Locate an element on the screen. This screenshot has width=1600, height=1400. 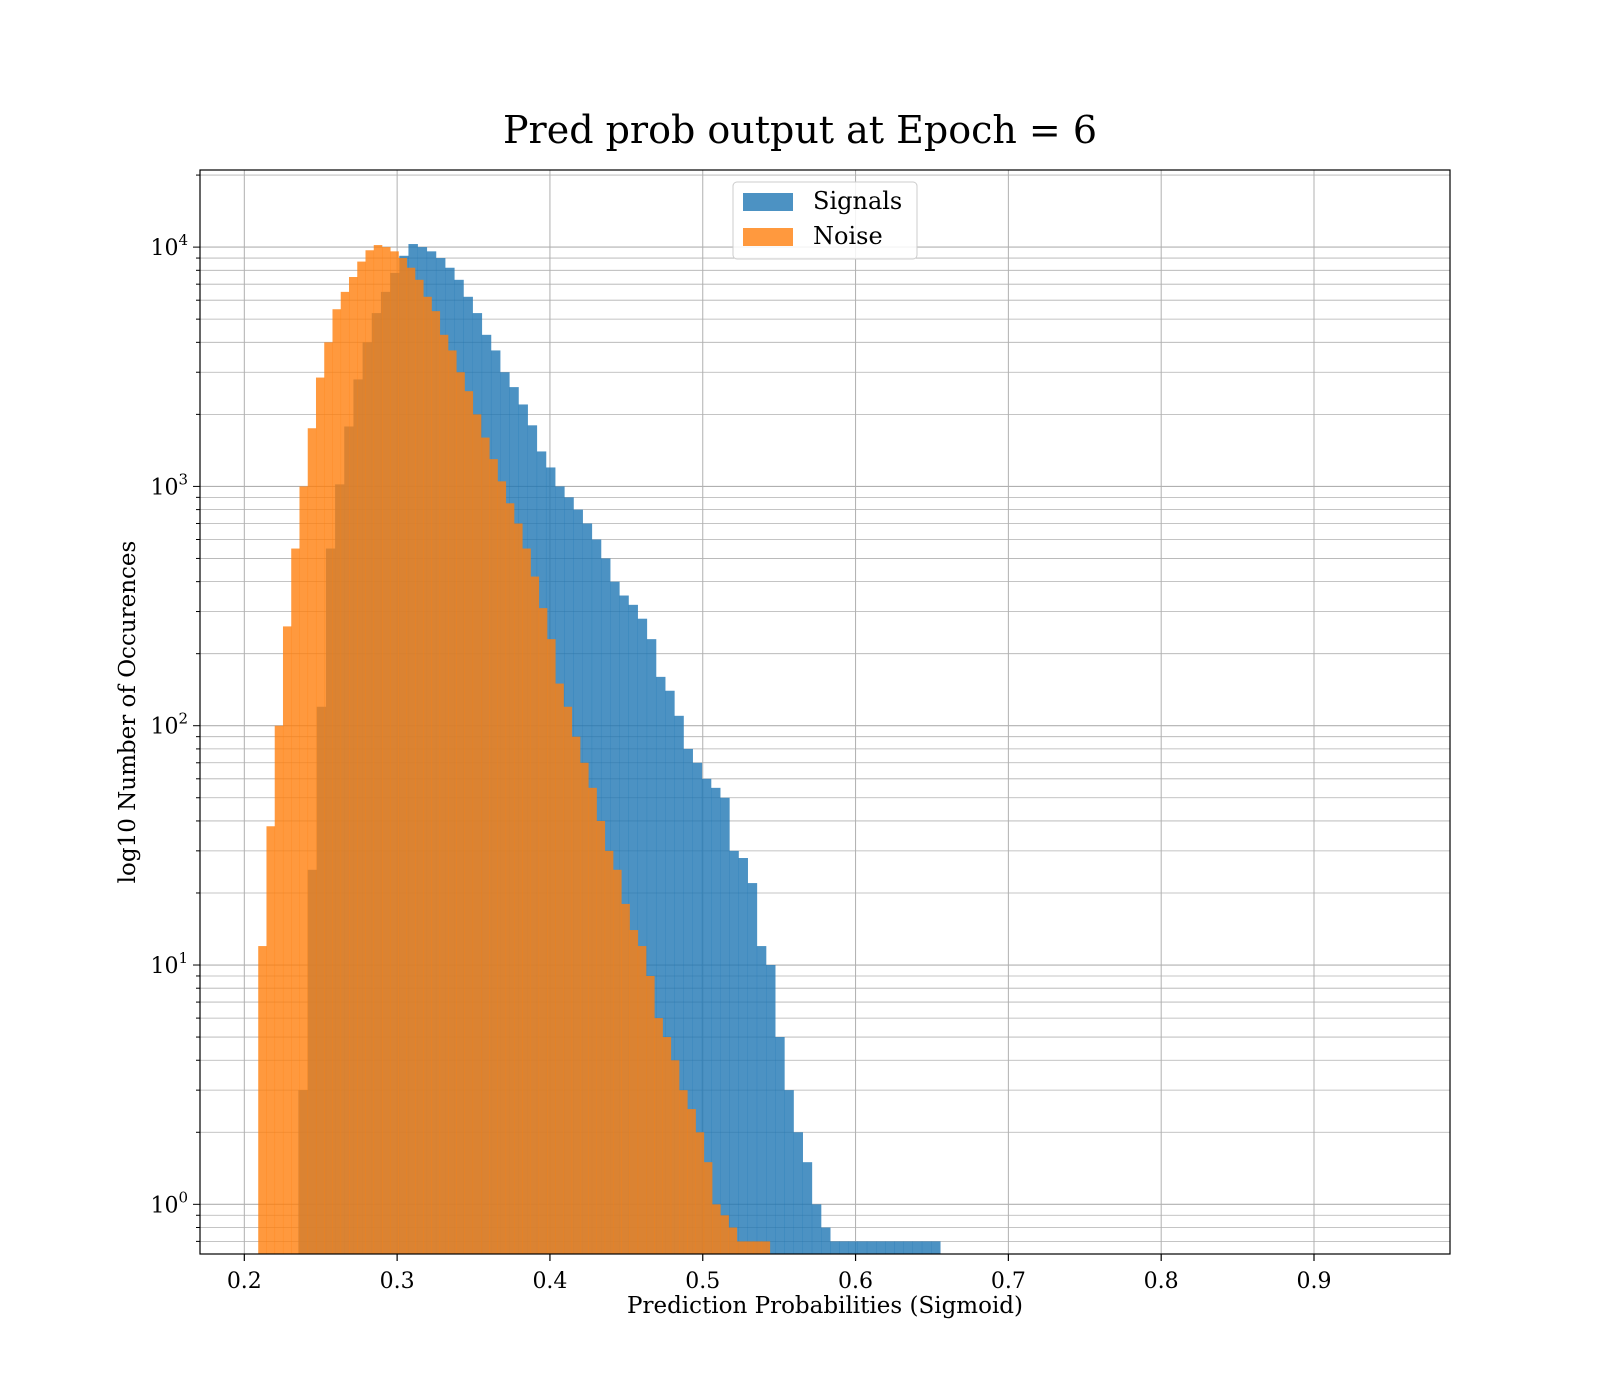
legend-swatch-signals is located at coordinates (768, 202).